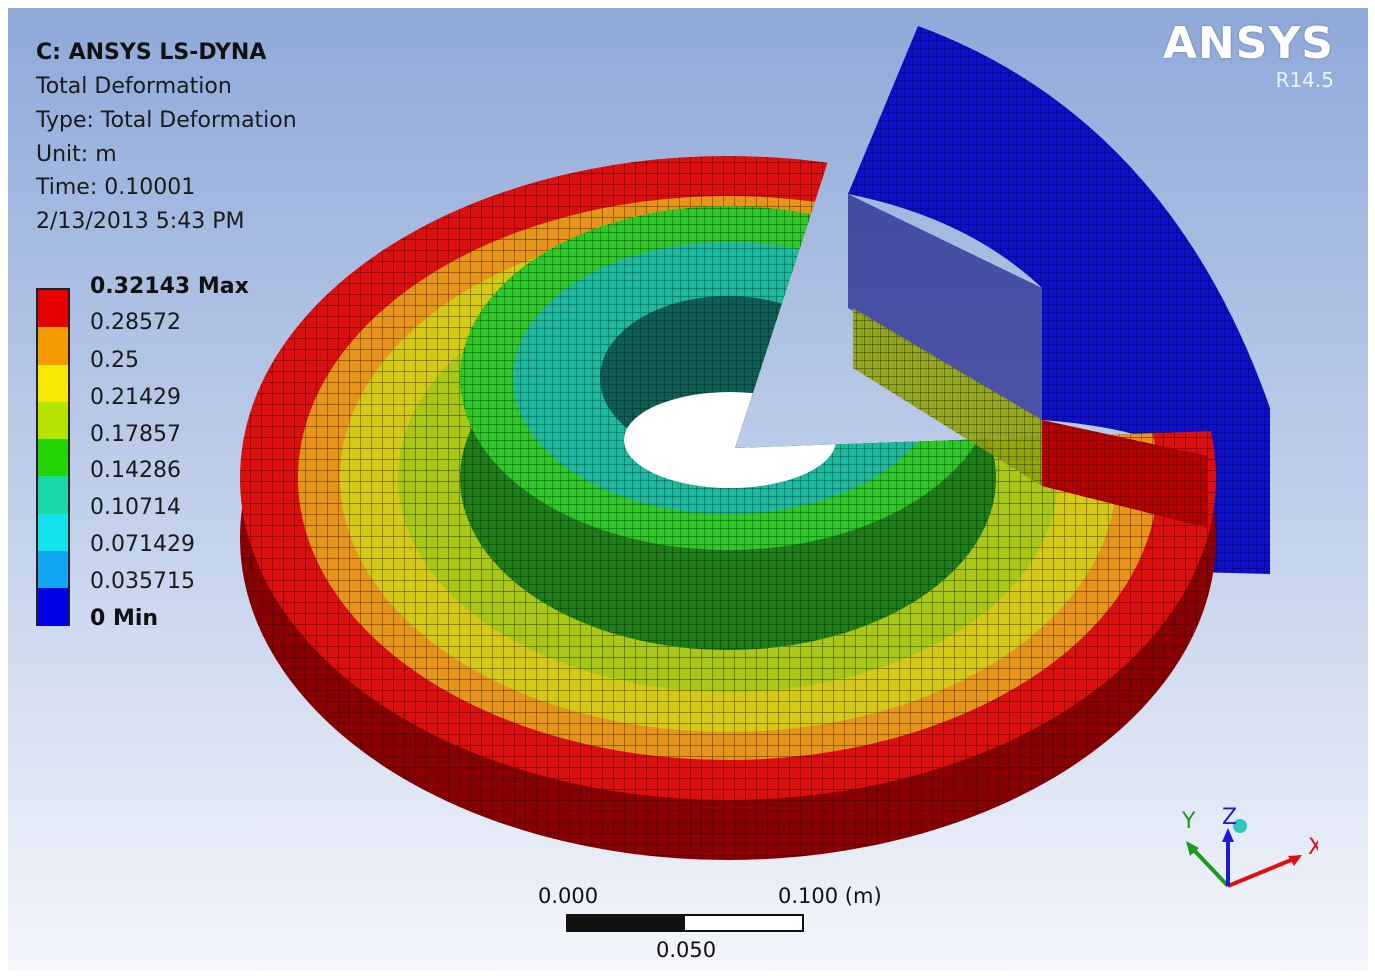 This screenshot has height=978, width=1375. I want to click on color-legend-bar, so click(53, 457).